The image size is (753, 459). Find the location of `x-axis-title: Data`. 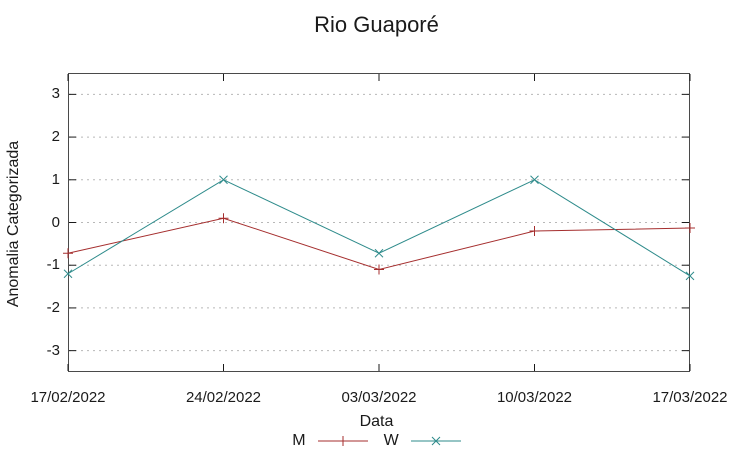

x-axis-title: Data is located at coordinates (376, 421).